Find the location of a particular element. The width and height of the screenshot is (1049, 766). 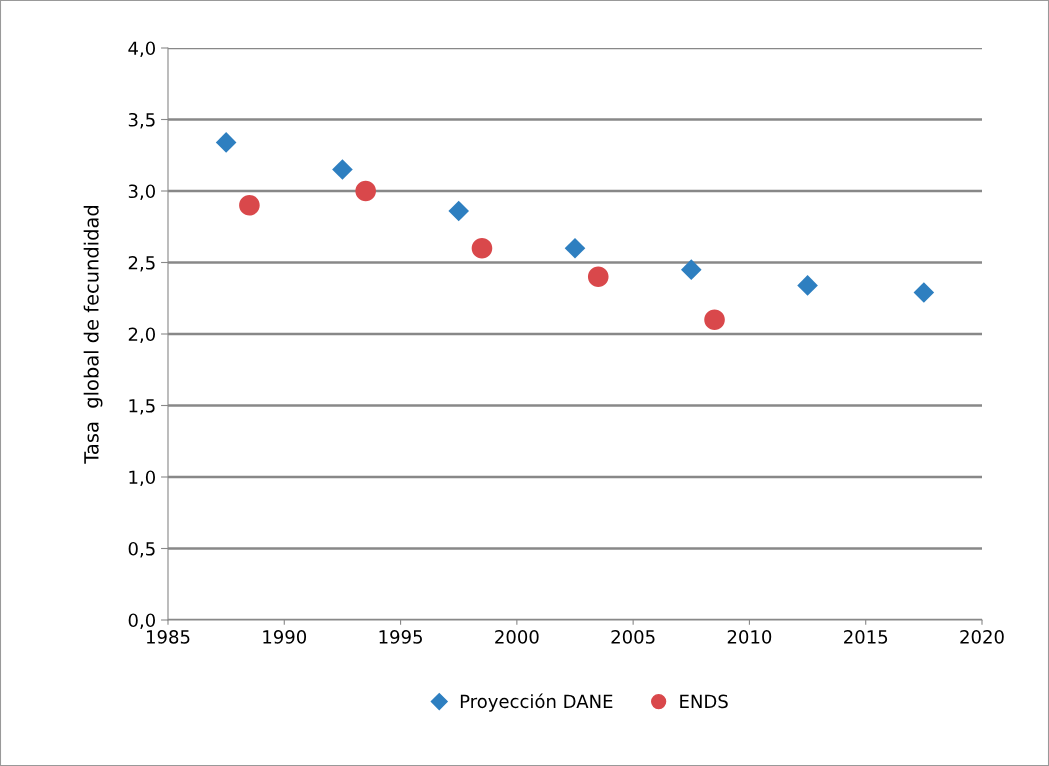

y-tick-label: 4,0 is located at coordinates (141, 49).